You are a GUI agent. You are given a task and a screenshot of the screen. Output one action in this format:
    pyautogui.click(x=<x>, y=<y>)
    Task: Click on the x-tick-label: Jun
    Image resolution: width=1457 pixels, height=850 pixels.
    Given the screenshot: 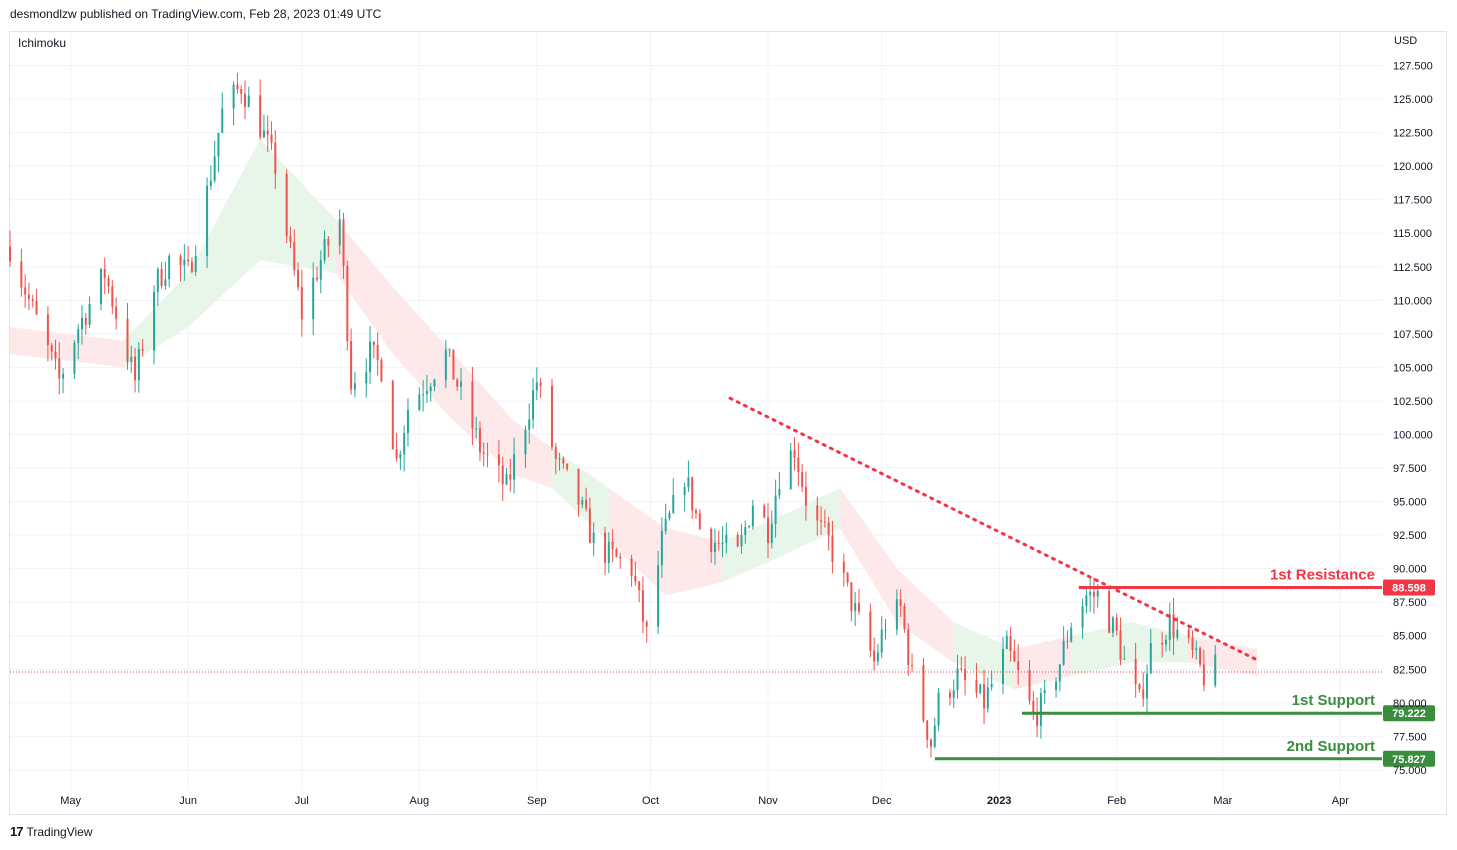 What is the action you would take?
    pyautogui.click(x=188, y=801)
    